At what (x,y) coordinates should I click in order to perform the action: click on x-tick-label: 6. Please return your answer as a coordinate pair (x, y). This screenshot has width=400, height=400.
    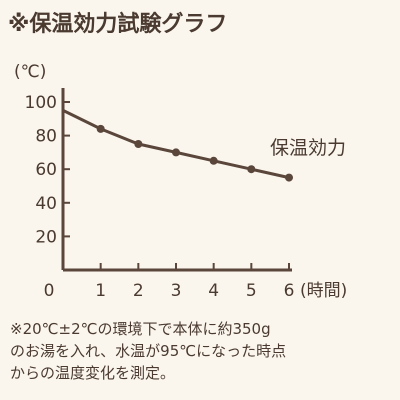
    Looking at the image, I should click on (289, 291).